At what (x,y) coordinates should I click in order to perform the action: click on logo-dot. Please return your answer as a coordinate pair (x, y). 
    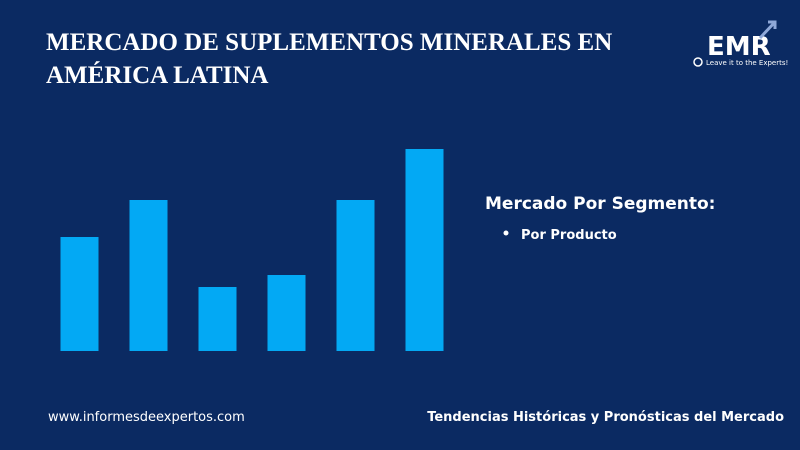
    Looking at the image, I should click on (698, 62).